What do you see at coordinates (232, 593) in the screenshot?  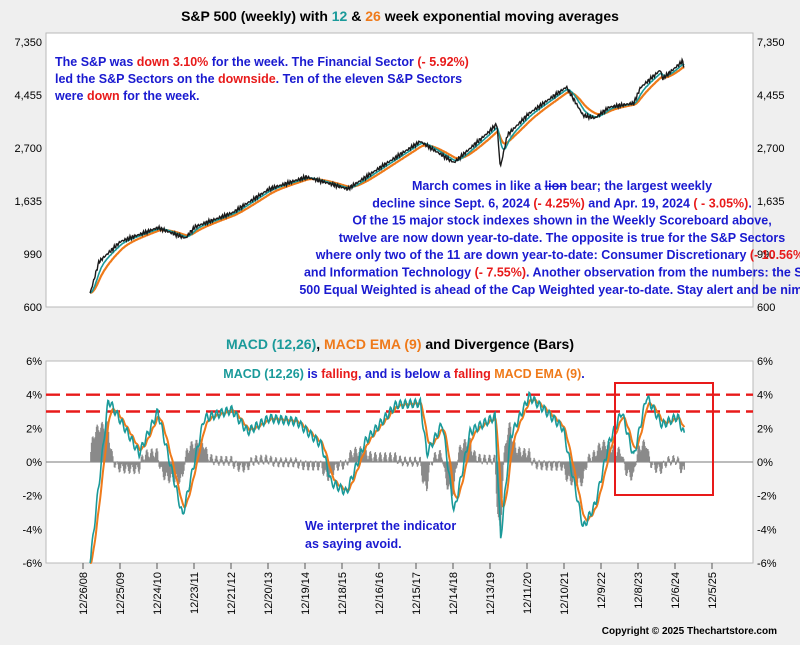 I see `x-tick-label: 12/21/12` at bounding box center [232, 593].